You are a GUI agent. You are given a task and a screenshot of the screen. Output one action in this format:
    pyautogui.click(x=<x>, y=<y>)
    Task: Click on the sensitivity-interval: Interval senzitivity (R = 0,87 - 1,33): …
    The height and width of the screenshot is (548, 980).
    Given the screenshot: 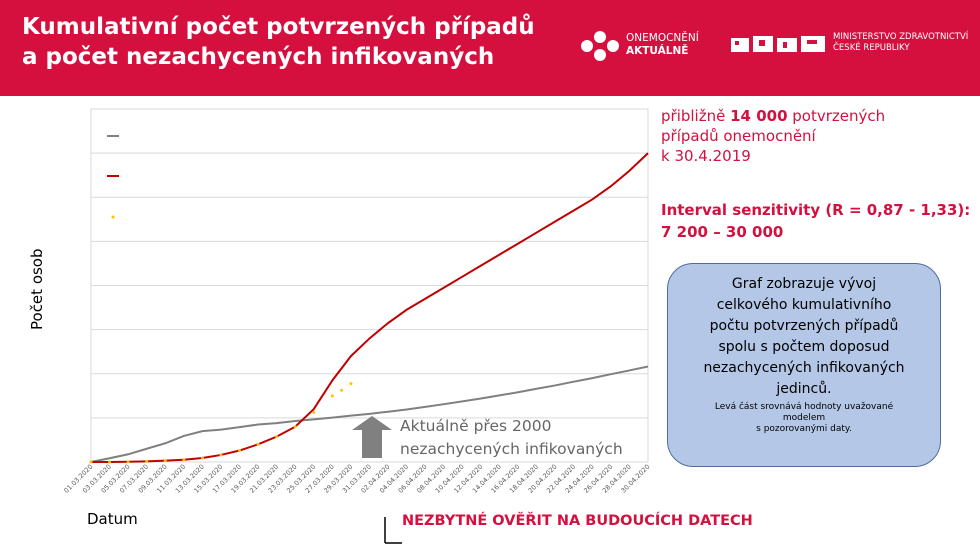 What is the action you would take?
    pyautogui.click(x=815, y=221)
    